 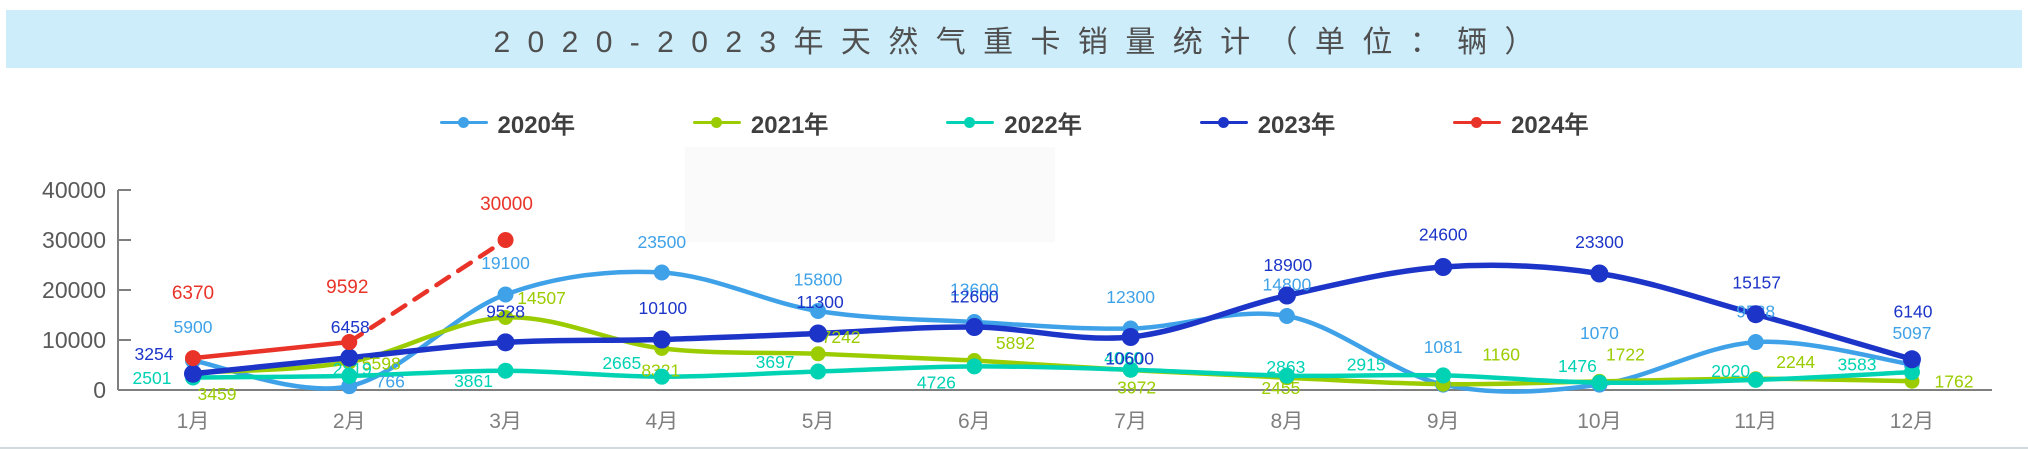 I want to click on x-axis-label: 2月, so click(x=349, y=421).